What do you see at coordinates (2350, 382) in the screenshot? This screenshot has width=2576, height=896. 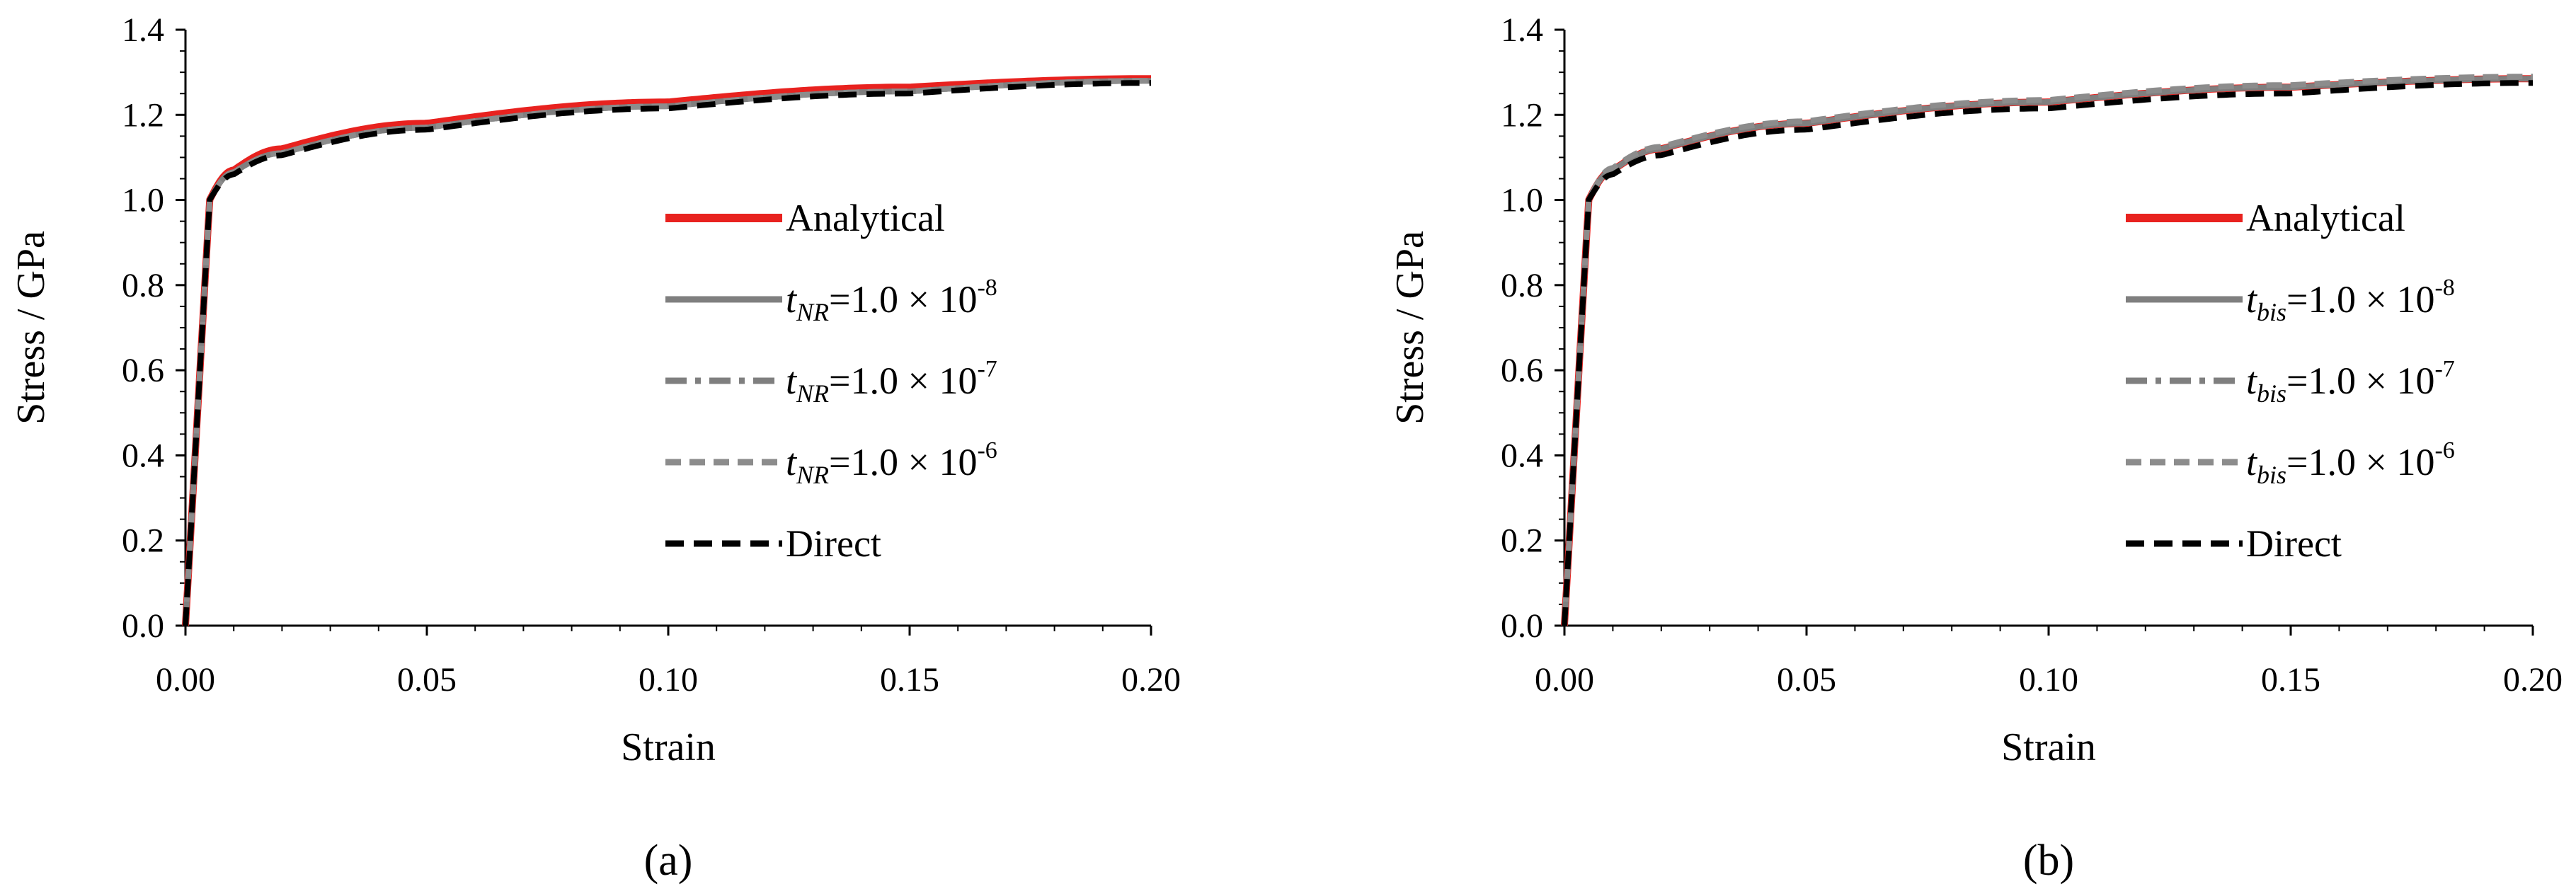 I see `legend-label-2: tbis=1.0 × 10-7` at bounding box center [2350, 382].